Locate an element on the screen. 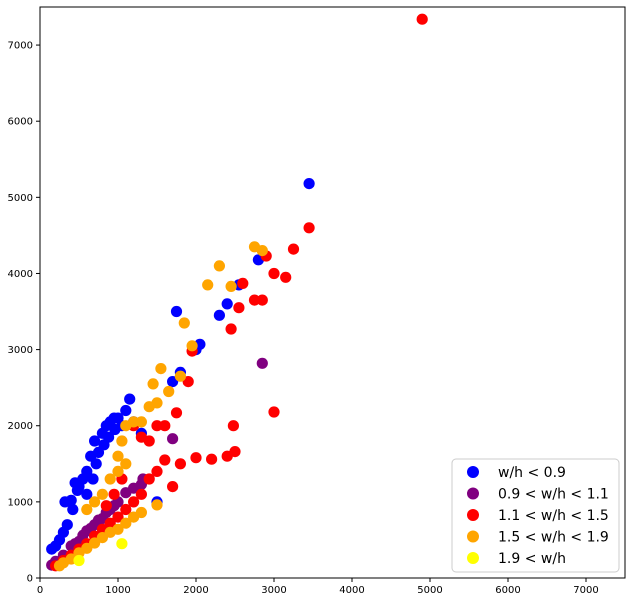 This screenshot has width=632, height=602. y-tick-label-6: 6000 is located at coordinates (20, 122).